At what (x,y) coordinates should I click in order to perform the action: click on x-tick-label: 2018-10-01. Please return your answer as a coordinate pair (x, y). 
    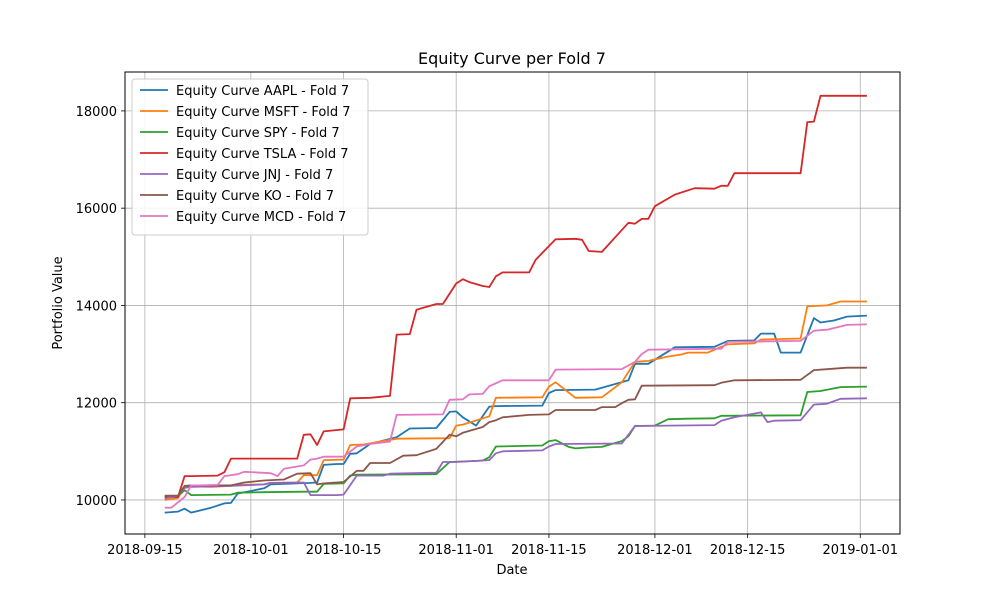
    Looking at the image, I should click on (251, 550).